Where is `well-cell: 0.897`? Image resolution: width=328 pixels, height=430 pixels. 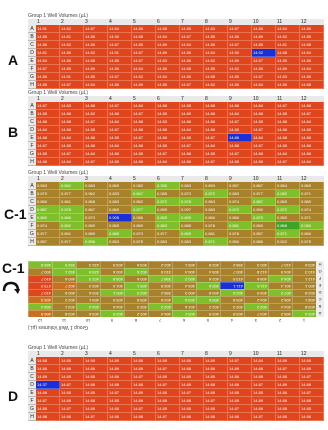 well-cell: 0.897 is located at coordinates (240, 186).